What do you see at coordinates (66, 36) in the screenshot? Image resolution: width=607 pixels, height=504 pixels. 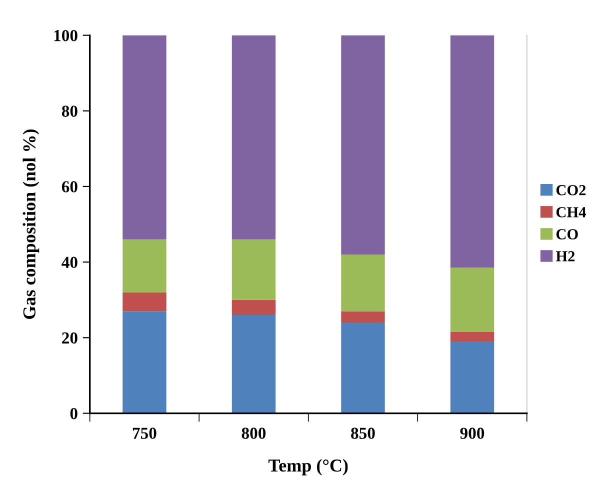 I see `y-tick-label: 100` at bounding box center [66, 36].